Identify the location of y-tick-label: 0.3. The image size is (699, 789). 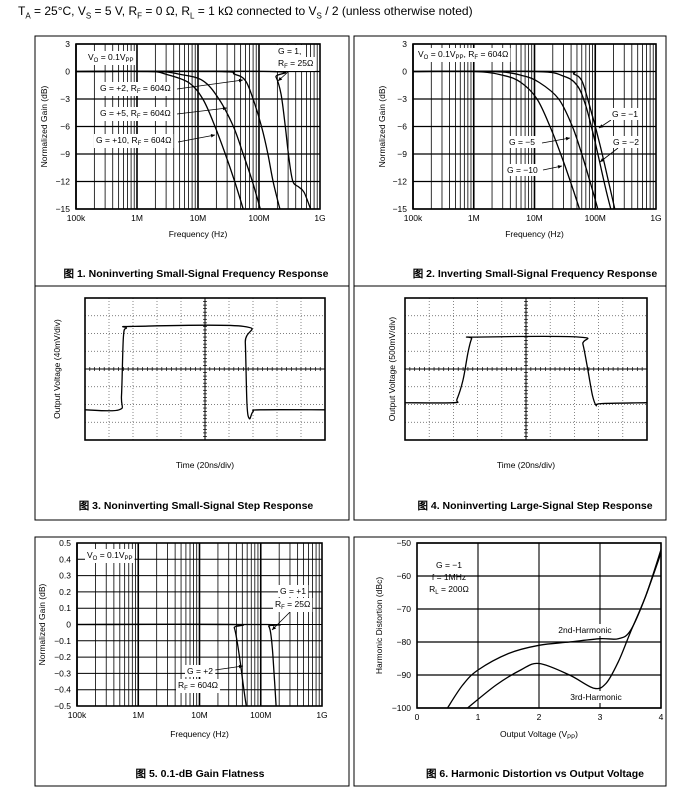
(65, 576).